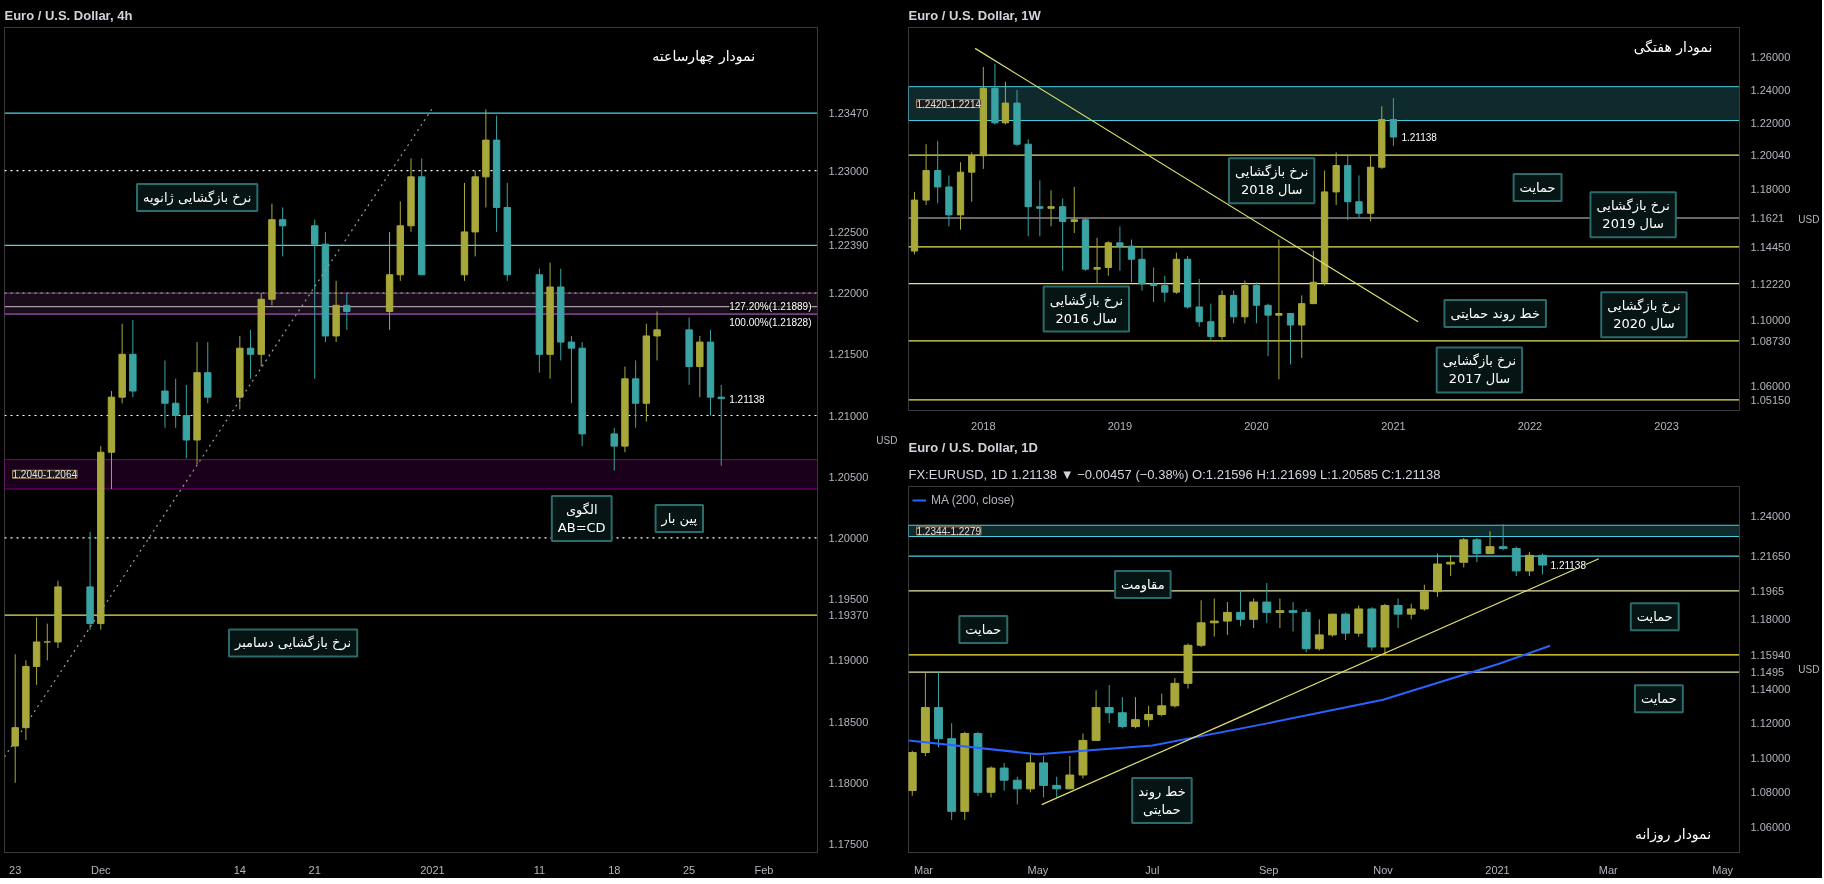  I want to click on y-tick-label: 1.19500, so click(848, 599).